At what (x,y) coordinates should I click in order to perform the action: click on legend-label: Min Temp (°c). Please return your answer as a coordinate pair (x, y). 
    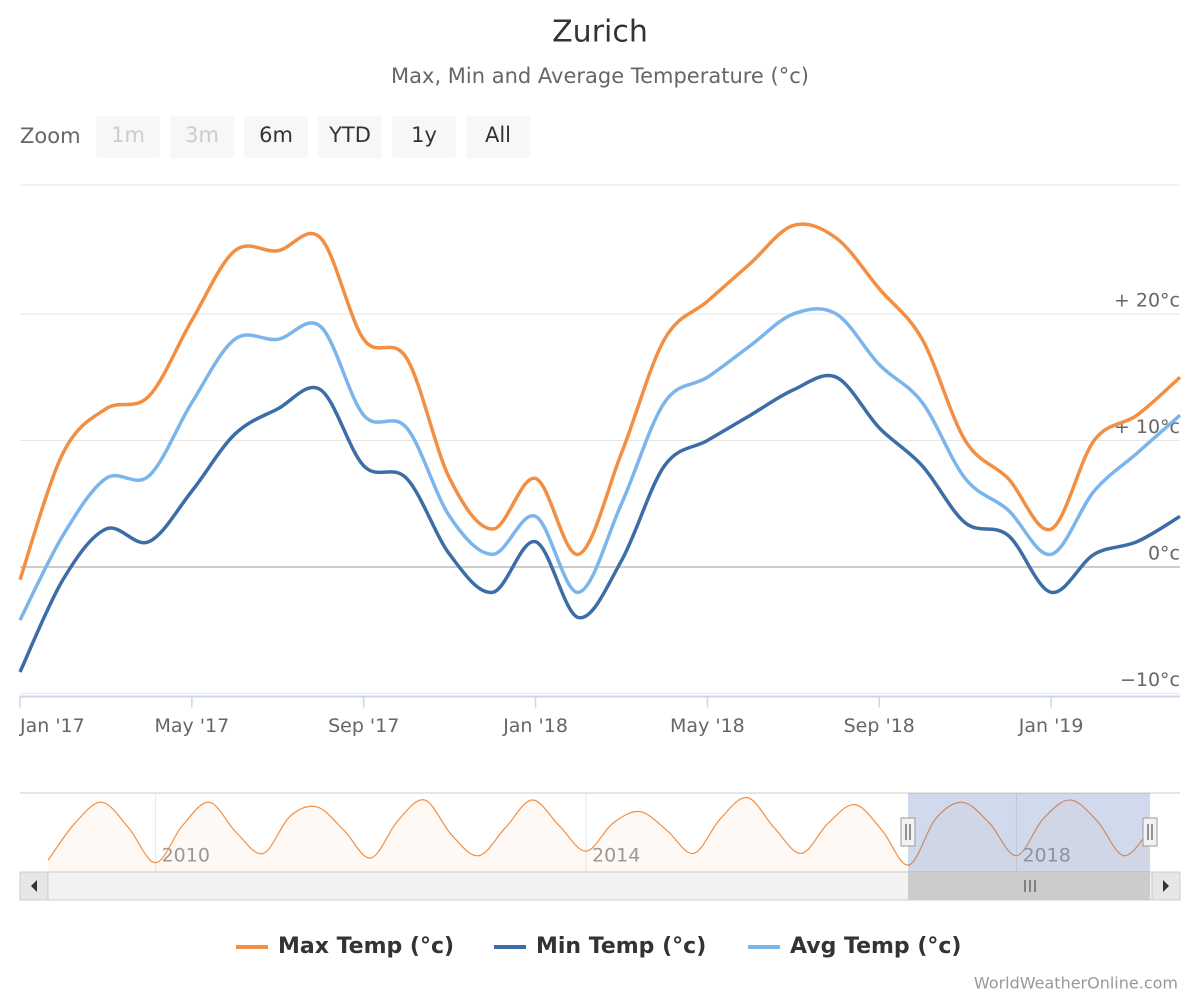
    Looking at the image, I should click on (621, 946).